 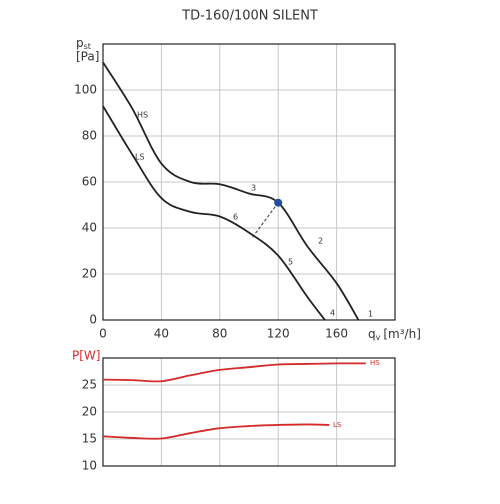 What do you see at coordinates (265, 220) in the screenshot?
I see `system-line` at bounding box center [265, 220].